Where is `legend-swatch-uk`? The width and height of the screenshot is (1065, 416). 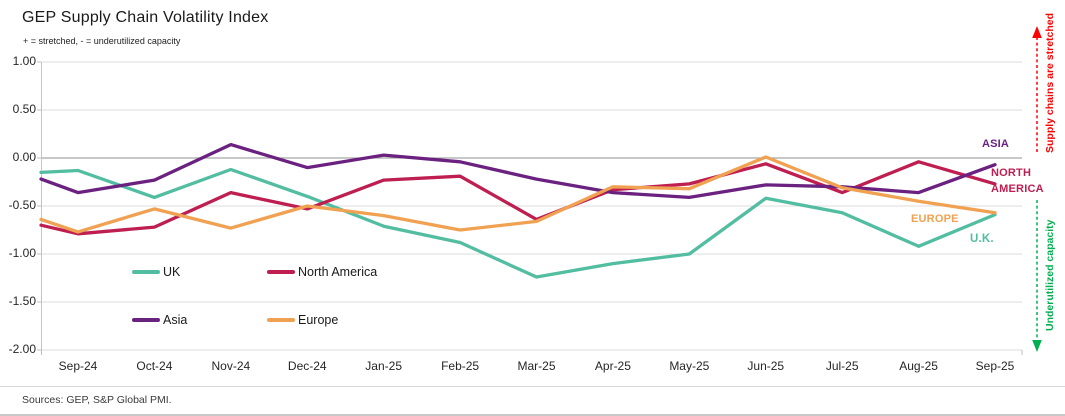
legend-swatch-uk is located at coordinates (146, 272).